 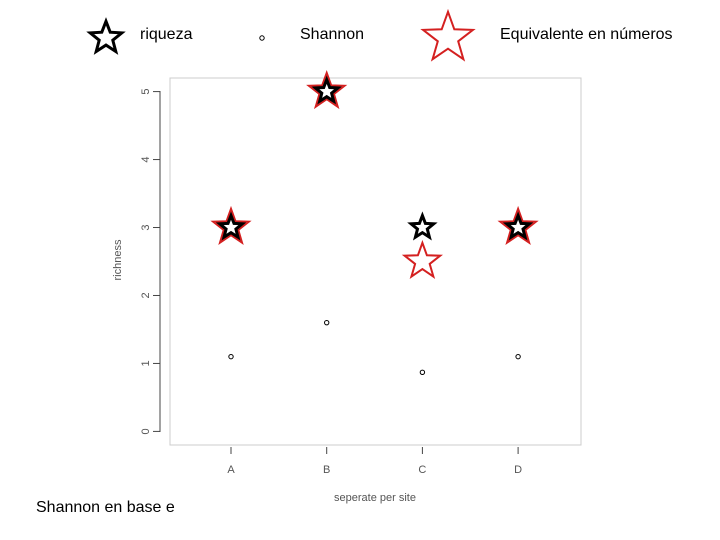 I want to click on x-tick-label: D, so click(x=518, y=470).